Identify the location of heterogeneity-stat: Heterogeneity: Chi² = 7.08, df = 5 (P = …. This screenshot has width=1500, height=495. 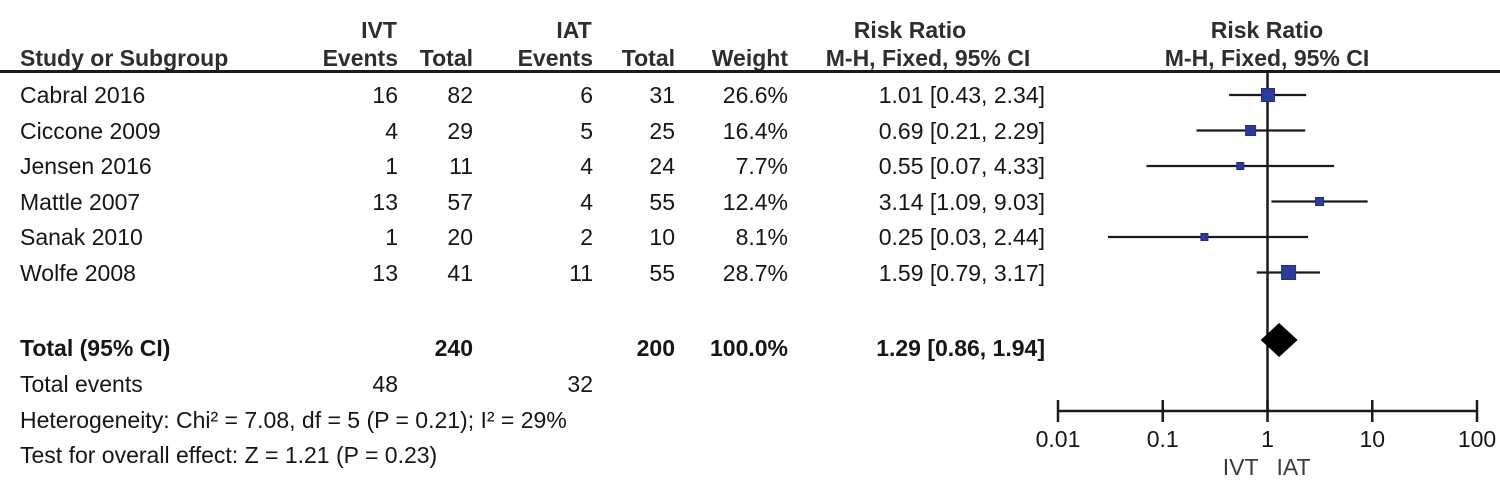
(293, 420).